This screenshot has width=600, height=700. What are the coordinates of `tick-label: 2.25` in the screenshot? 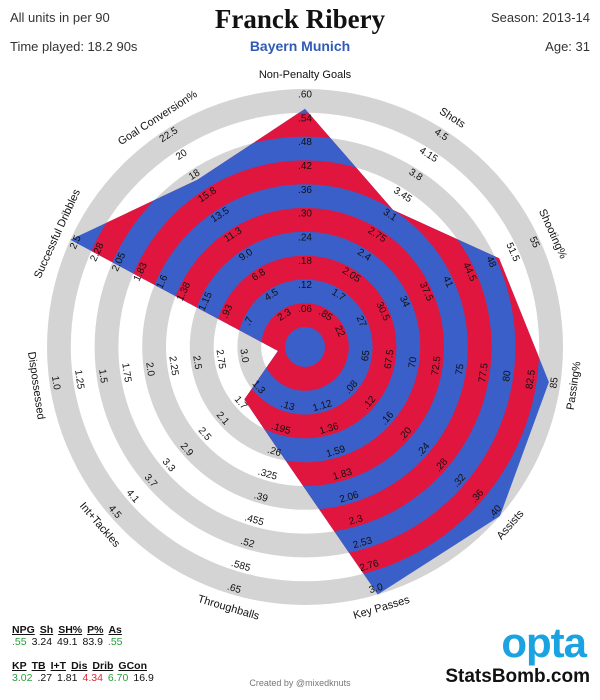 It's located at (173, 366).